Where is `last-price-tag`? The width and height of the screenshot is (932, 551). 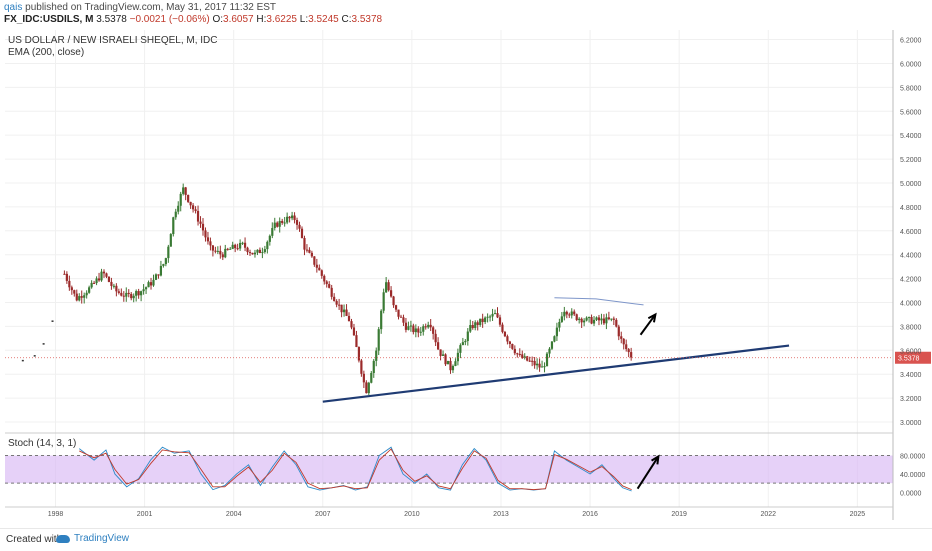
last-price-tag is located at coordinates (913, 357).